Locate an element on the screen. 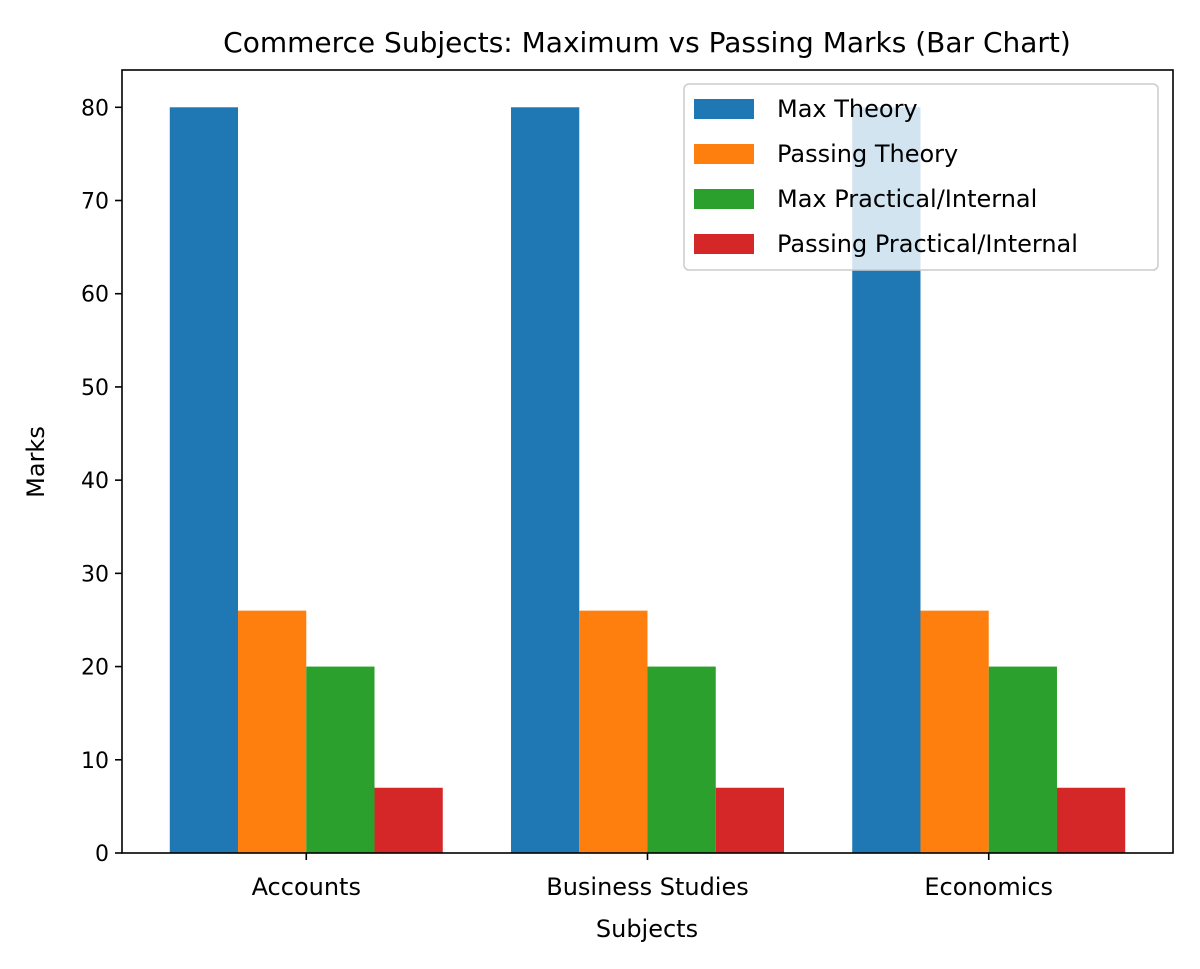 The image size is (1200, 969). y-tick-label: 30 is located at coordinates (95, 574).